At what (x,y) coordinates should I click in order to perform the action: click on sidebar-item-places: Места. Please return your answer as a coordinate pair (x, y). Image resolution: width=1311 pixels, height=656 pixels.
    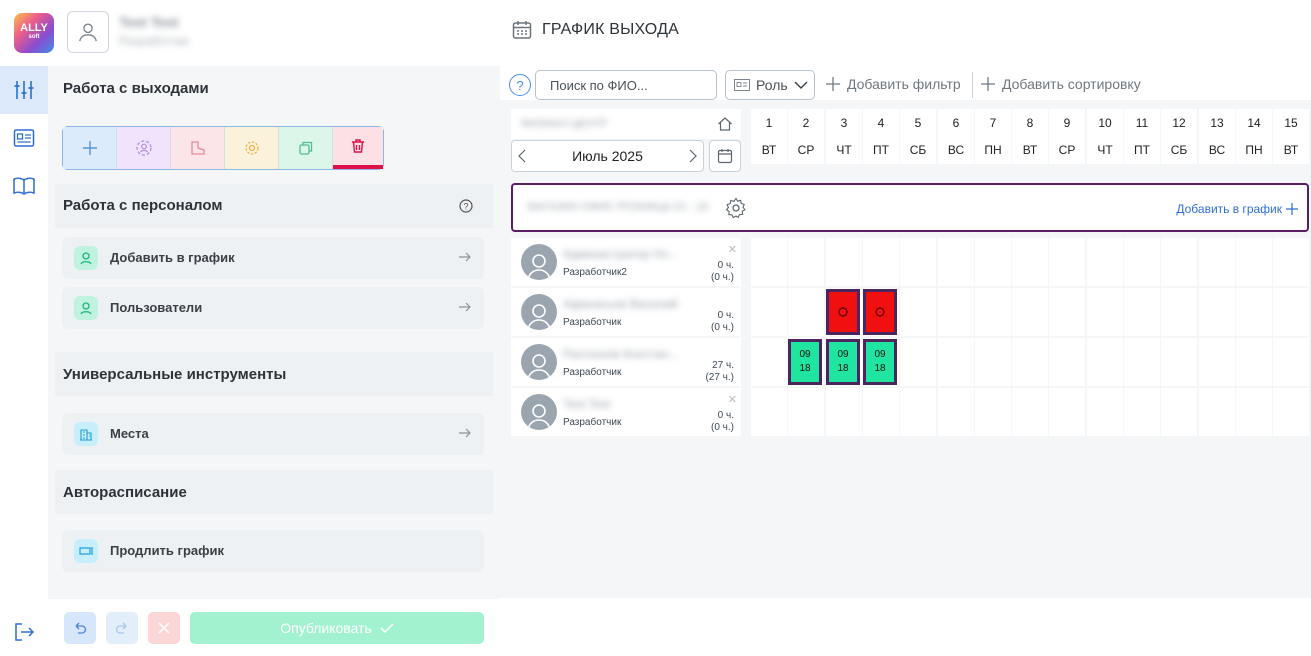
    Looking at the image, I should click on (273, 434).